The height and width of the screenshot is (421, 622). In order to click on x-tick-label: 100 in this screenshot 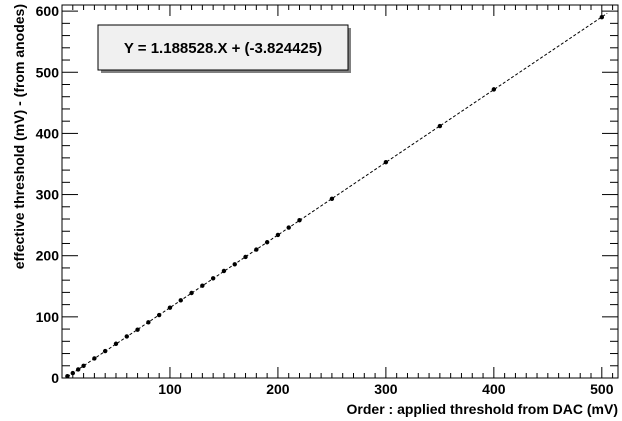, I will do `click(170, 389)`.